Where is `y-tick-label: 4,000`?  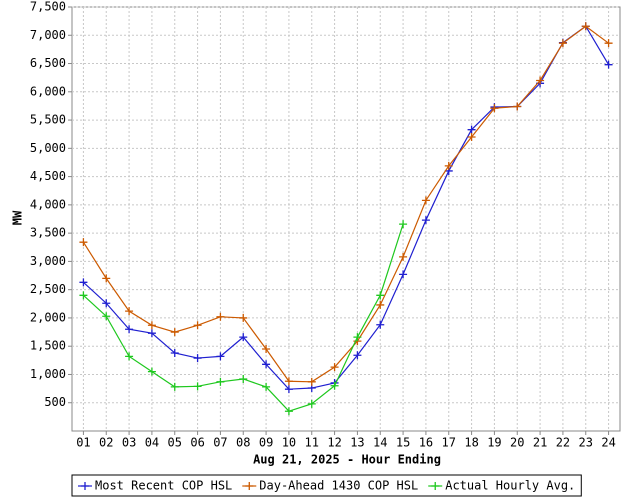 y-tick-label: 4,000 is located at coordinates (48, 204).